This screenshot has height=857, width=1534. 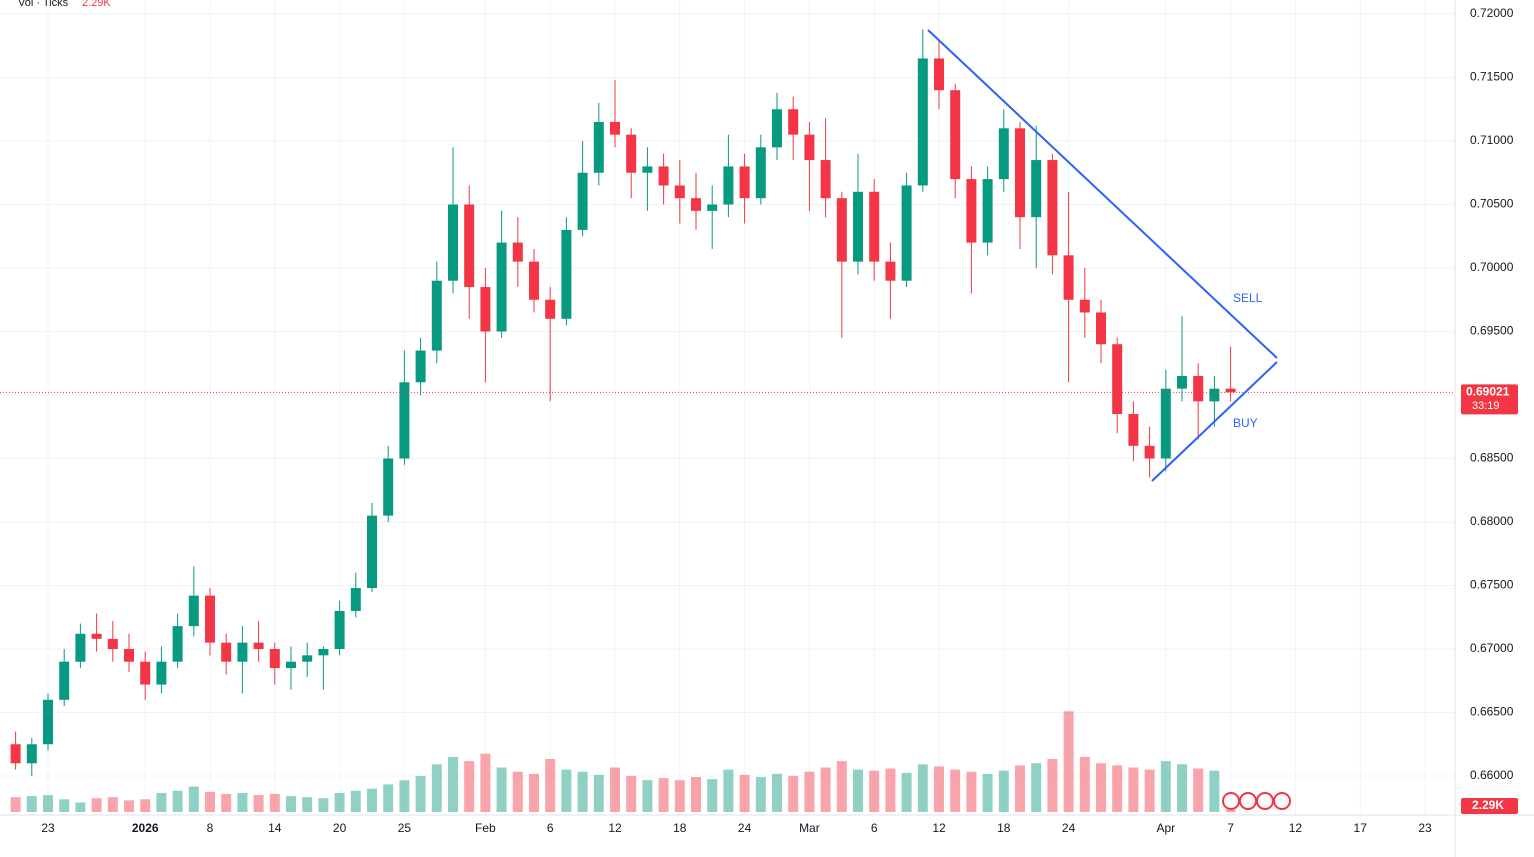 What do you see at coordinates (1492, 77) in the screenshot?
I see `y-tick-label: 0.71500` at bounding box center [1492, 77].